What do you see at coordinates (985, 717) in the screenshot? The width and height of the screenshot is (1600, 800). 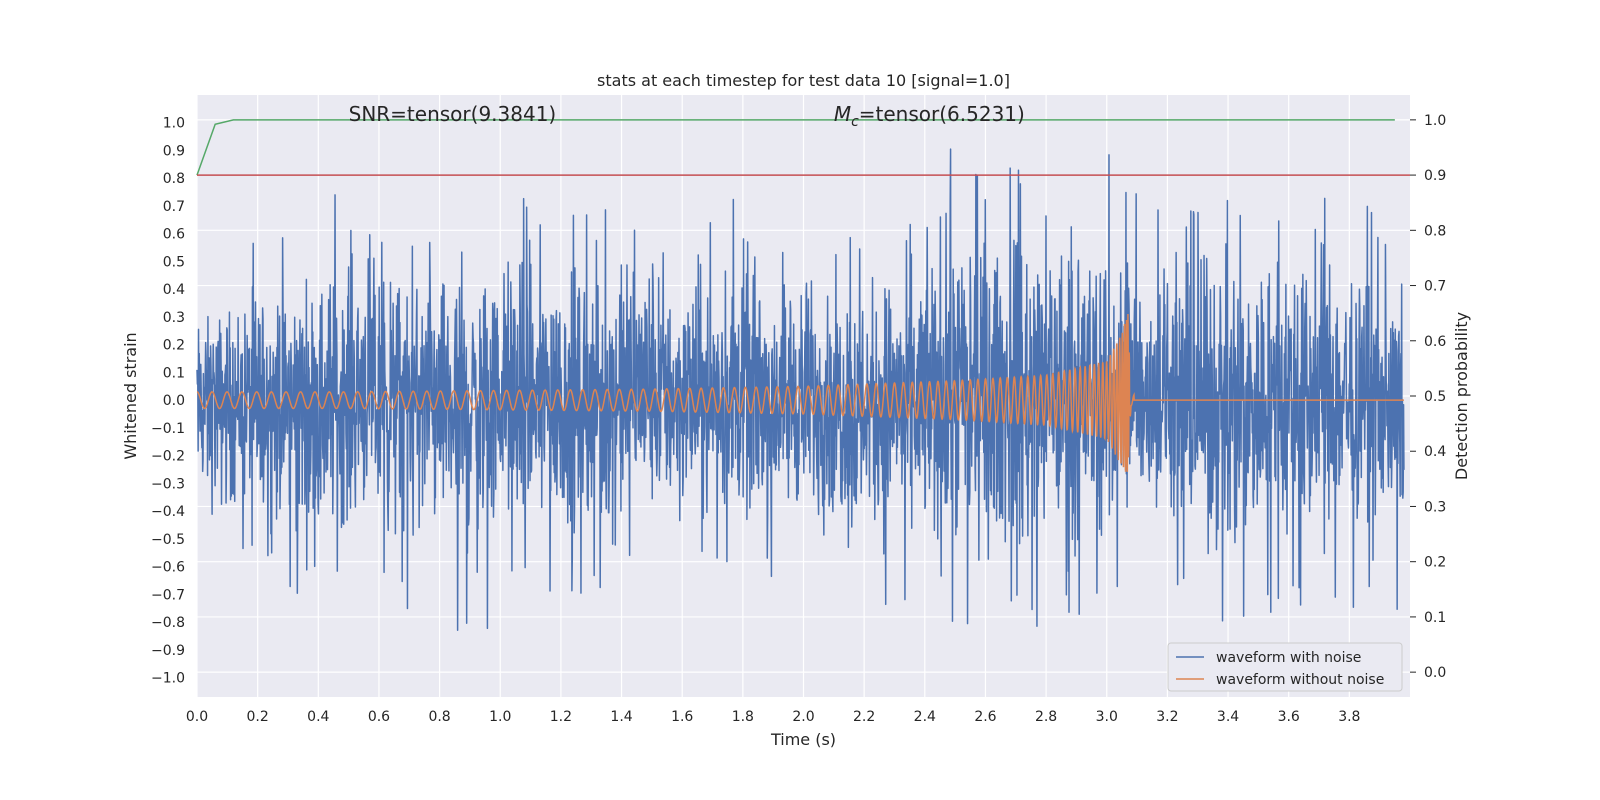 I see `x-tick-label: 2.6` at bounding box center [985, 717].